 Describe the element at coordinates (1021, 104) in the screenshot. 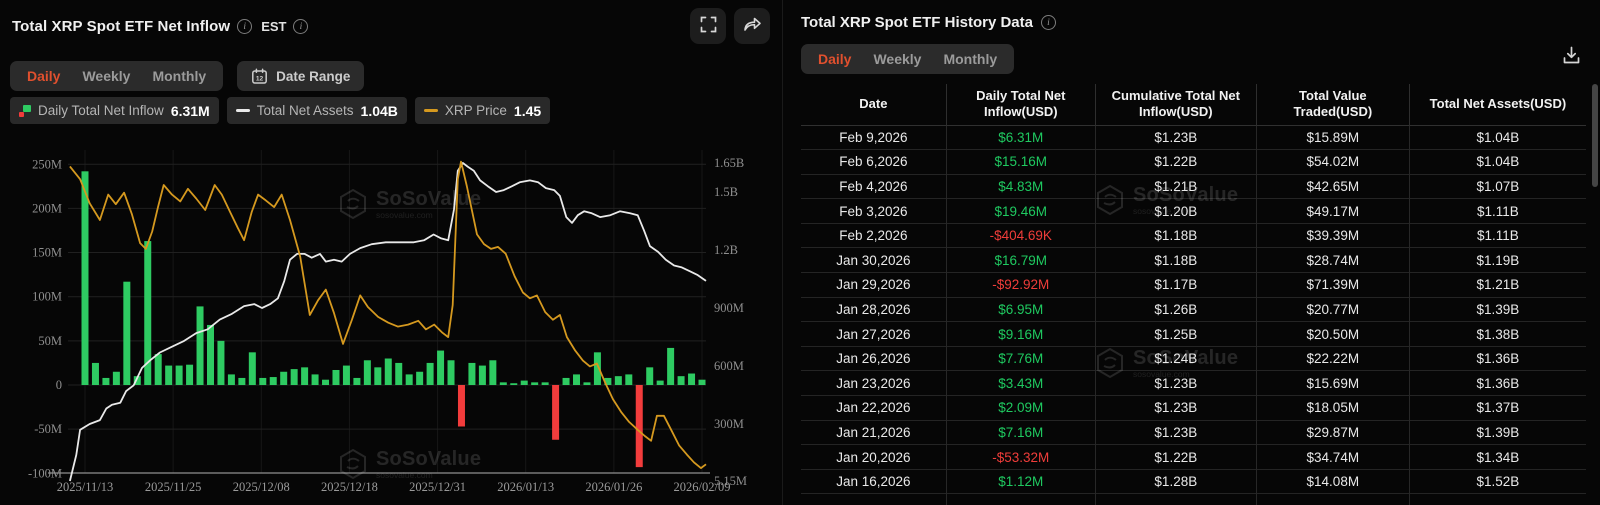

I see `column-header-1: Daily Total Net Inflow(USD)` at that location.